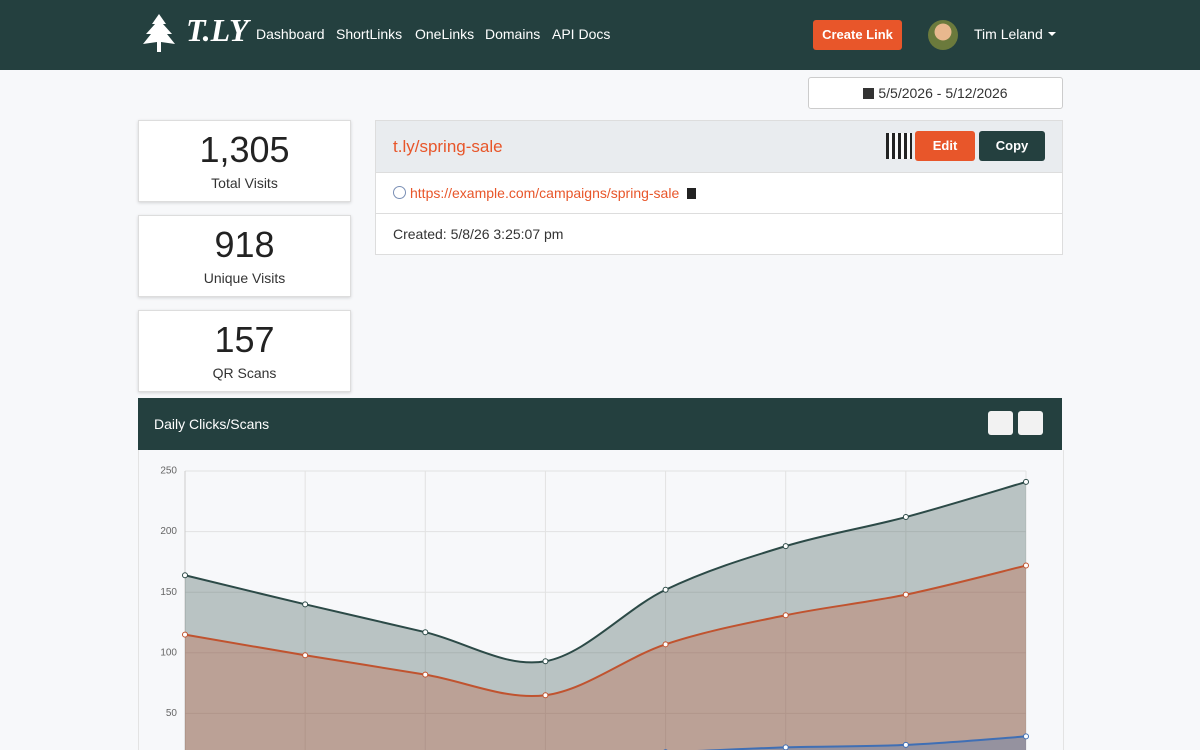 The image size is (1200, 750). I want to click on stat-label: Unique Visits, so click(244, 278).